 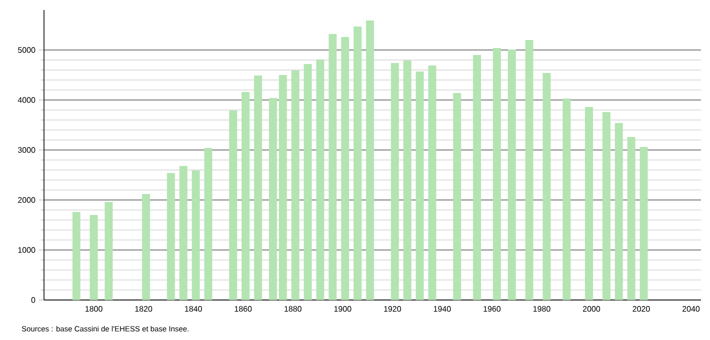 I want to click on x-tick-label: 1860, so click(x=243, y=309).